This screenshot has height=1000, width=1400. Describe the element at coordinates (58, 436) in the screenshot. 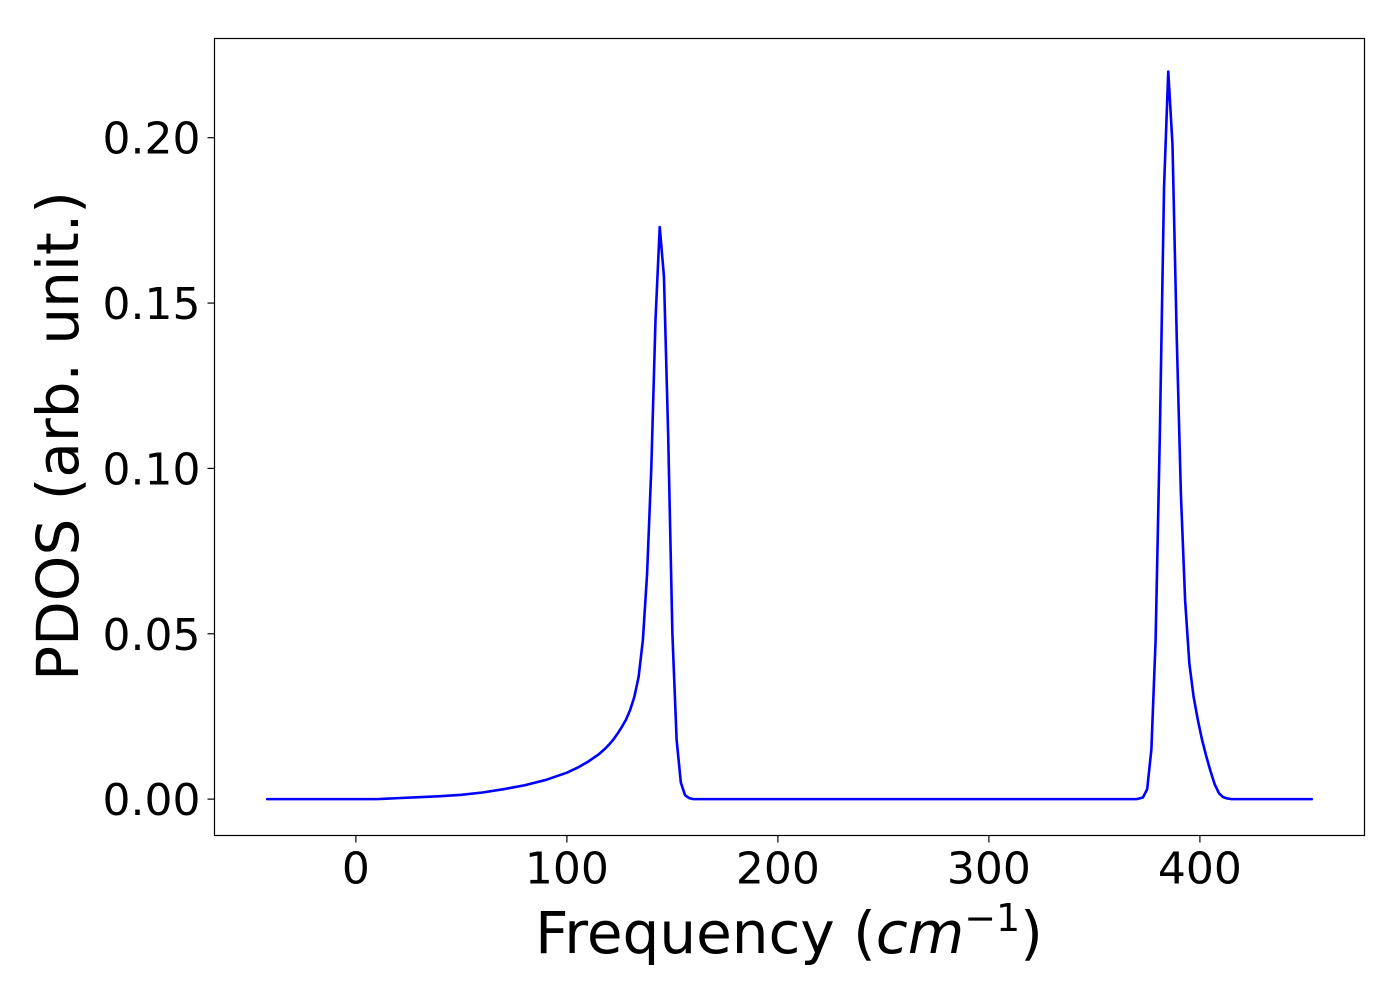

I see `y-axis-label: PDOS (arb. unit.)` at that location.